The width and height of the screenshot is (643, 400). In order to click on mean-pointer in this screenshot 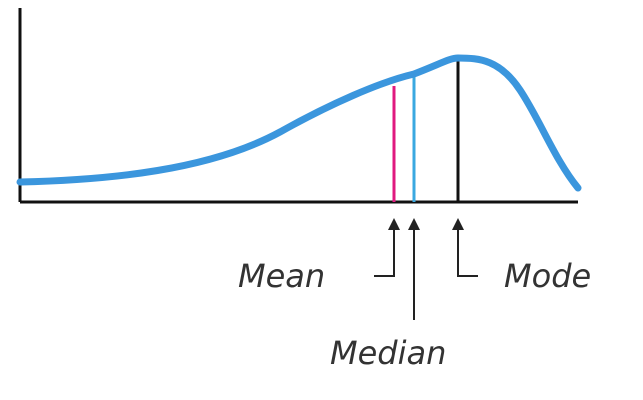, I will do `click(387, 247)`.